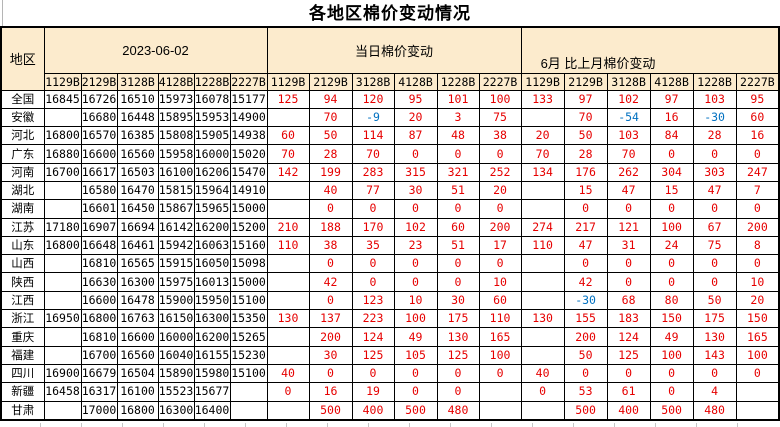  Describe the element at coordinates (500, 337) in the screenshot. I see `cell-daily-change: 165` at that location.